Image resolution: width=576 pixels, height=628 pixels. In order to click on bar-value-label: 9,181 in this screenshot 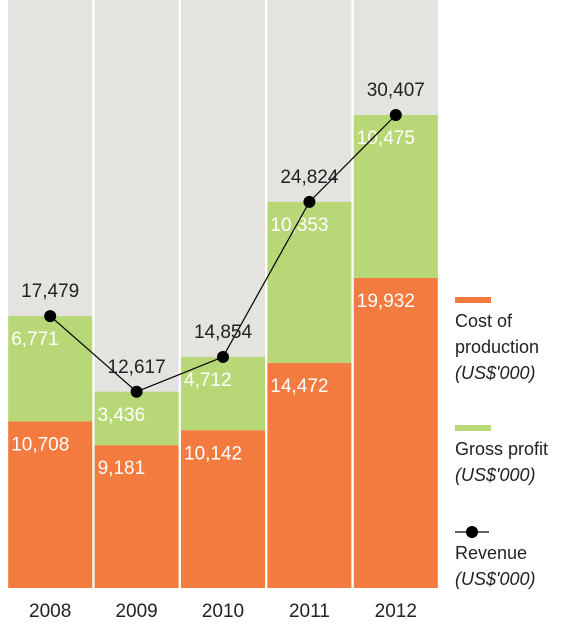, I will do `click(122, 468)`.